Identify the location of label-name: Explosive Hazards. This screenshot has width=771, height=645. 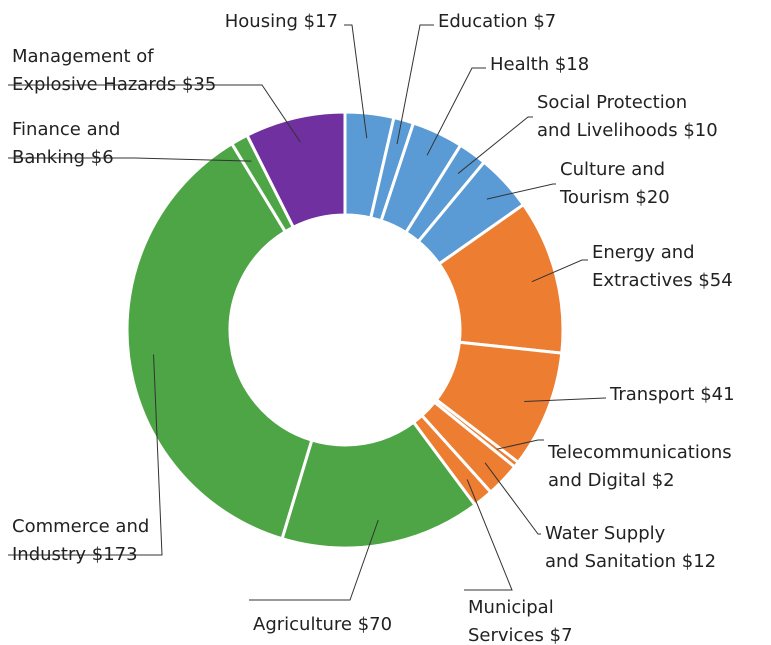
(94, 84).